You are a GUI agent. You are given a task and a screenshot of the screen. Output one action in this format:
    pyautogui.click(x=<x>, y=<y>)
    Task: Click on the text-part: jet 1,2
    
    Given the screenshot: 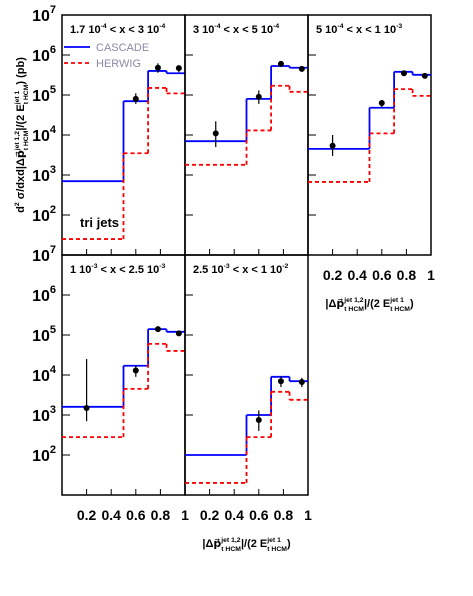 What is the action you would take?
    pyautogui.click(x=17, y=141)
    